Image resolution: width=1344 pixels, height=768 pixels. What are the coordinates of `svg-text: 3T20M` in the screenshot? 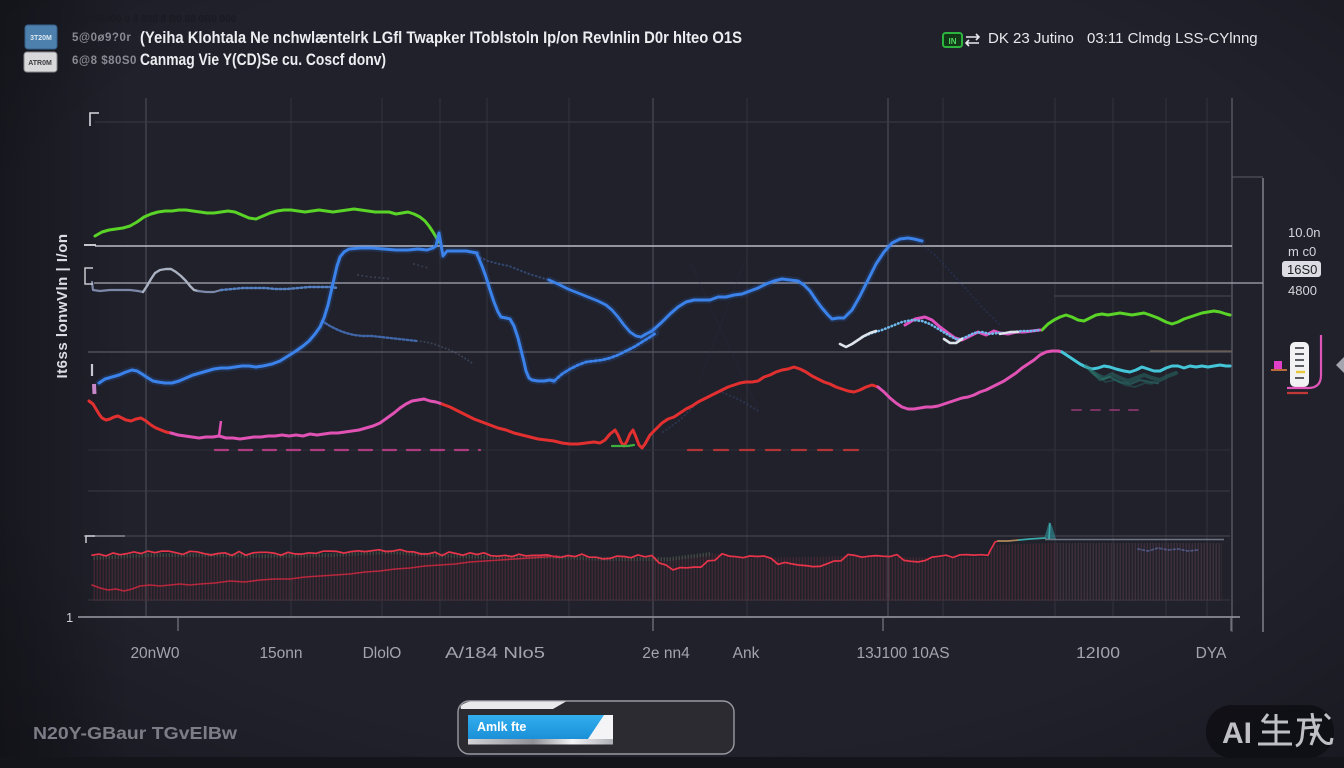 It's located at (41, 38).